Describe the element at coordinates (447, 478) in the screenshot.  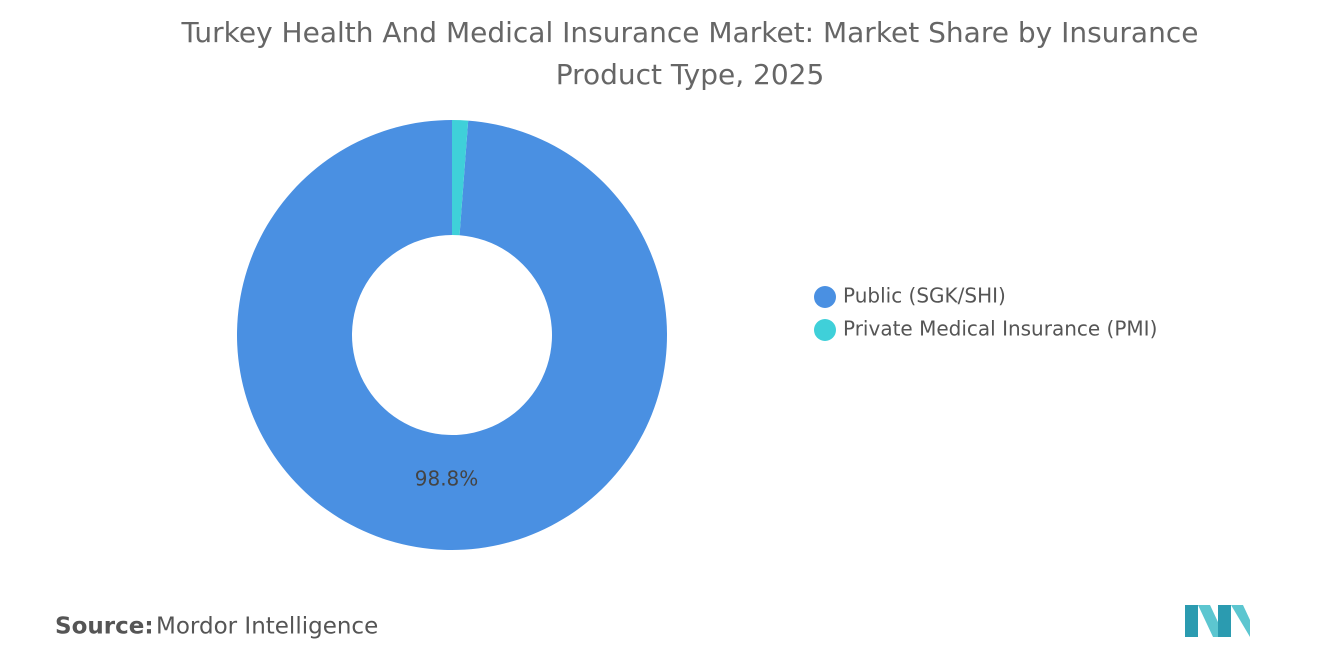
I see `data-label: 98.8%` at that location.